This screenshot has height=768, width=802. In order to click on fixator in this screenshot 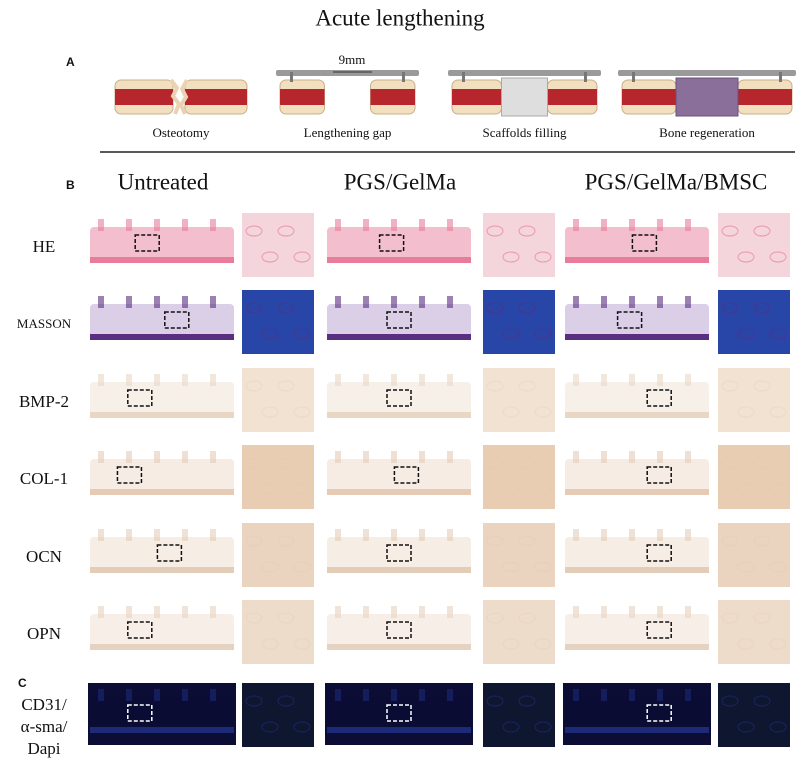, I will do `click(524, 73)`.